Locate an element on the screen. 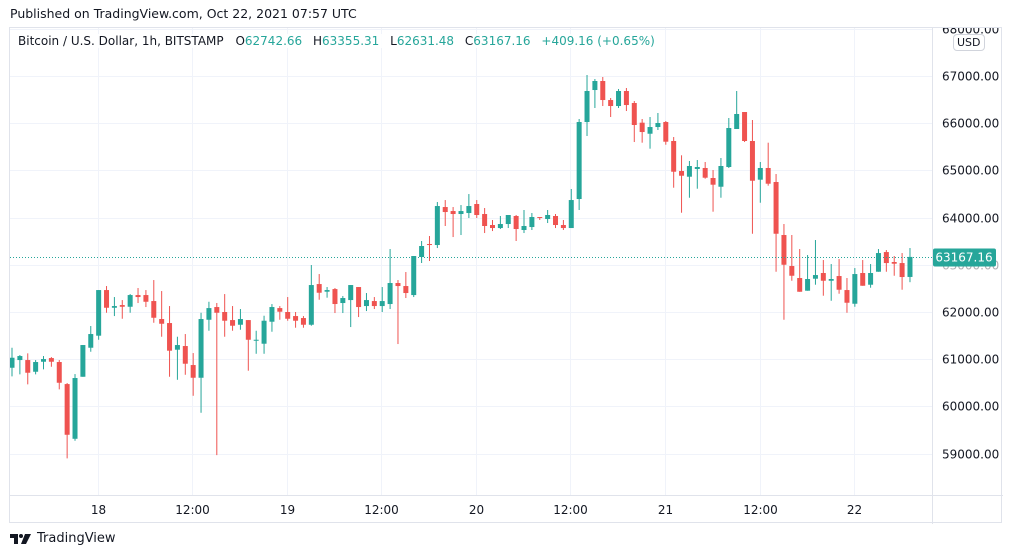  time-tick-label: 21 is located at coordinates (665, 510).